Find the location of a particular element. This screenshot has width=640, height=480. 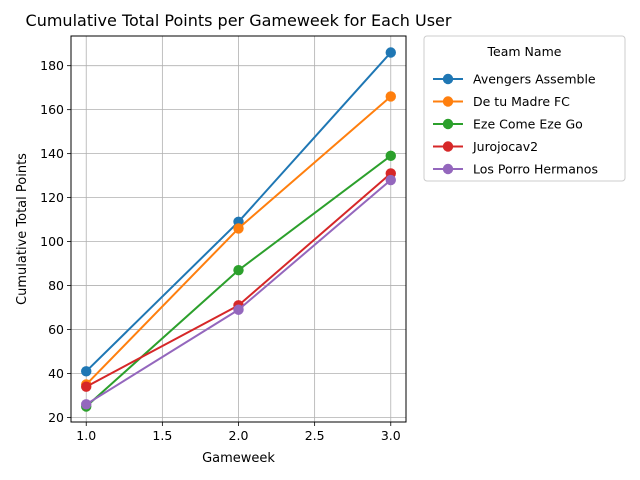

x-tick-label: 1.5 is located at coordinates (162, 435).